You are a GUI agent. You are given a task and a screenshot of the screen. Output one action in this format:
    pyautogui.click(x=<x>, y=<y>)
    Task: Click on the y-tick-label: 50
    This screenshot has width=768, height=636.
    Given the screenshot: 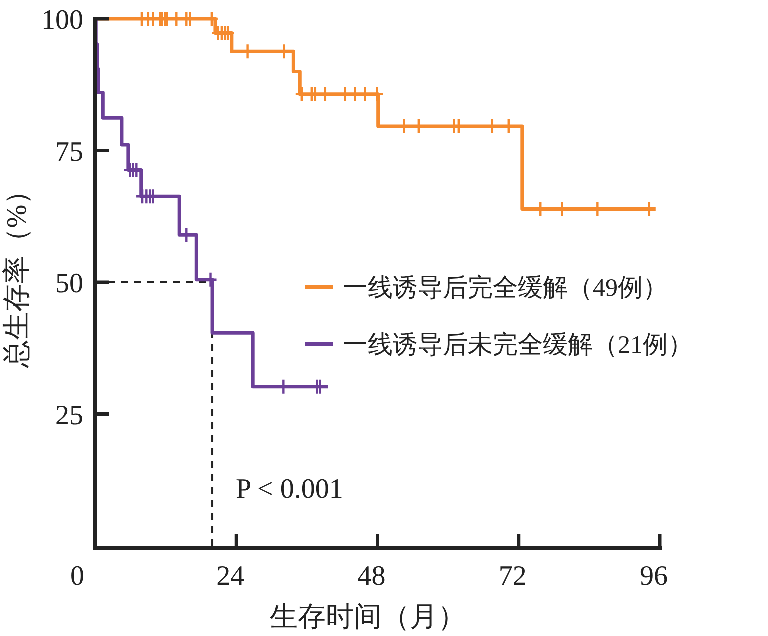 What is the action you would take?
    pyautogui.click(x=70, y=284)
    